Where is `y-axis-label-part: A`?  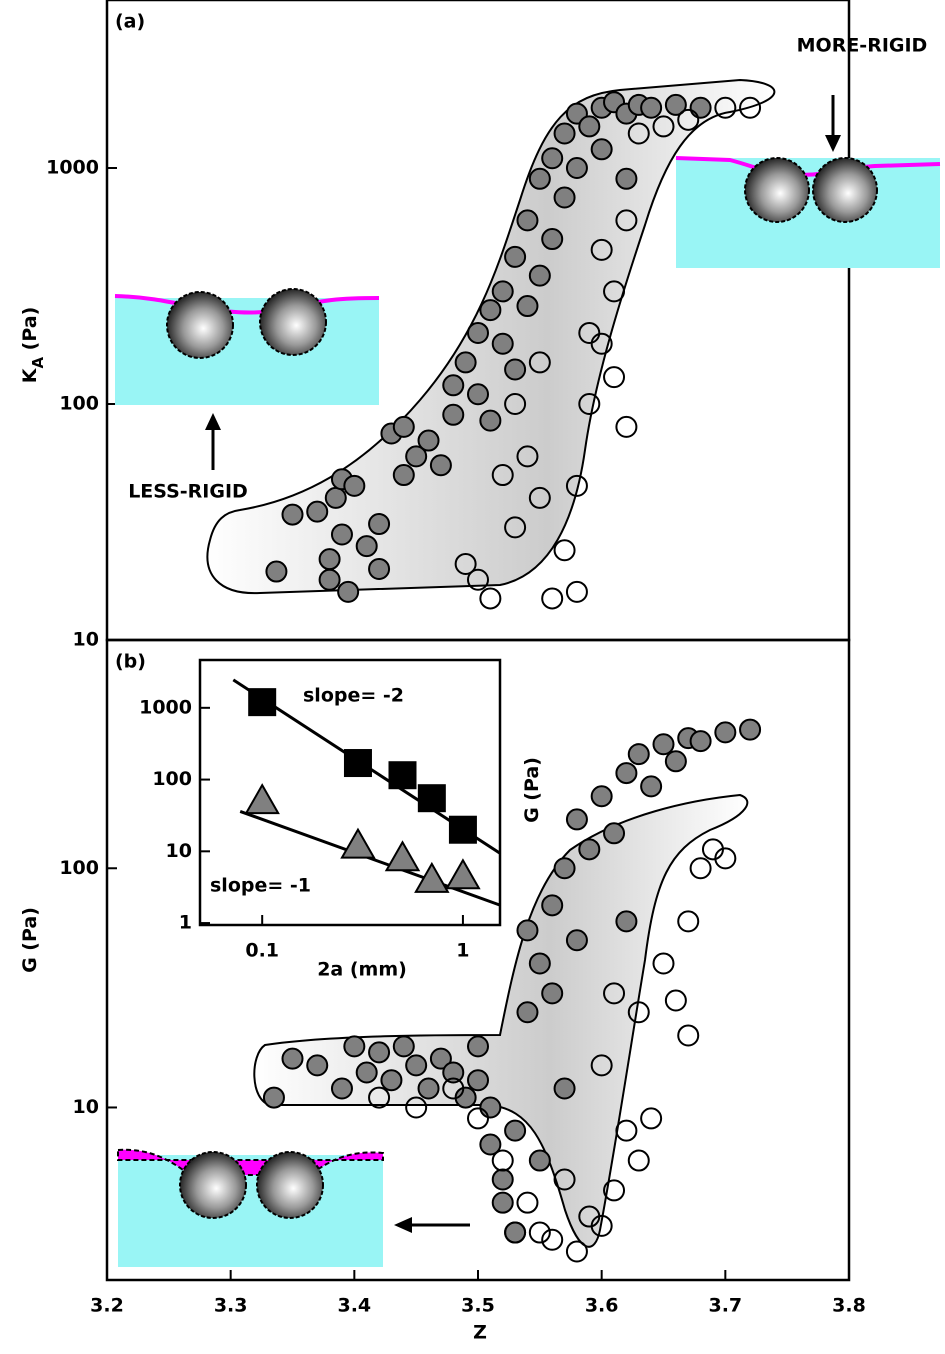
y-axis-label-part: A is located at coordinates (38, 363).